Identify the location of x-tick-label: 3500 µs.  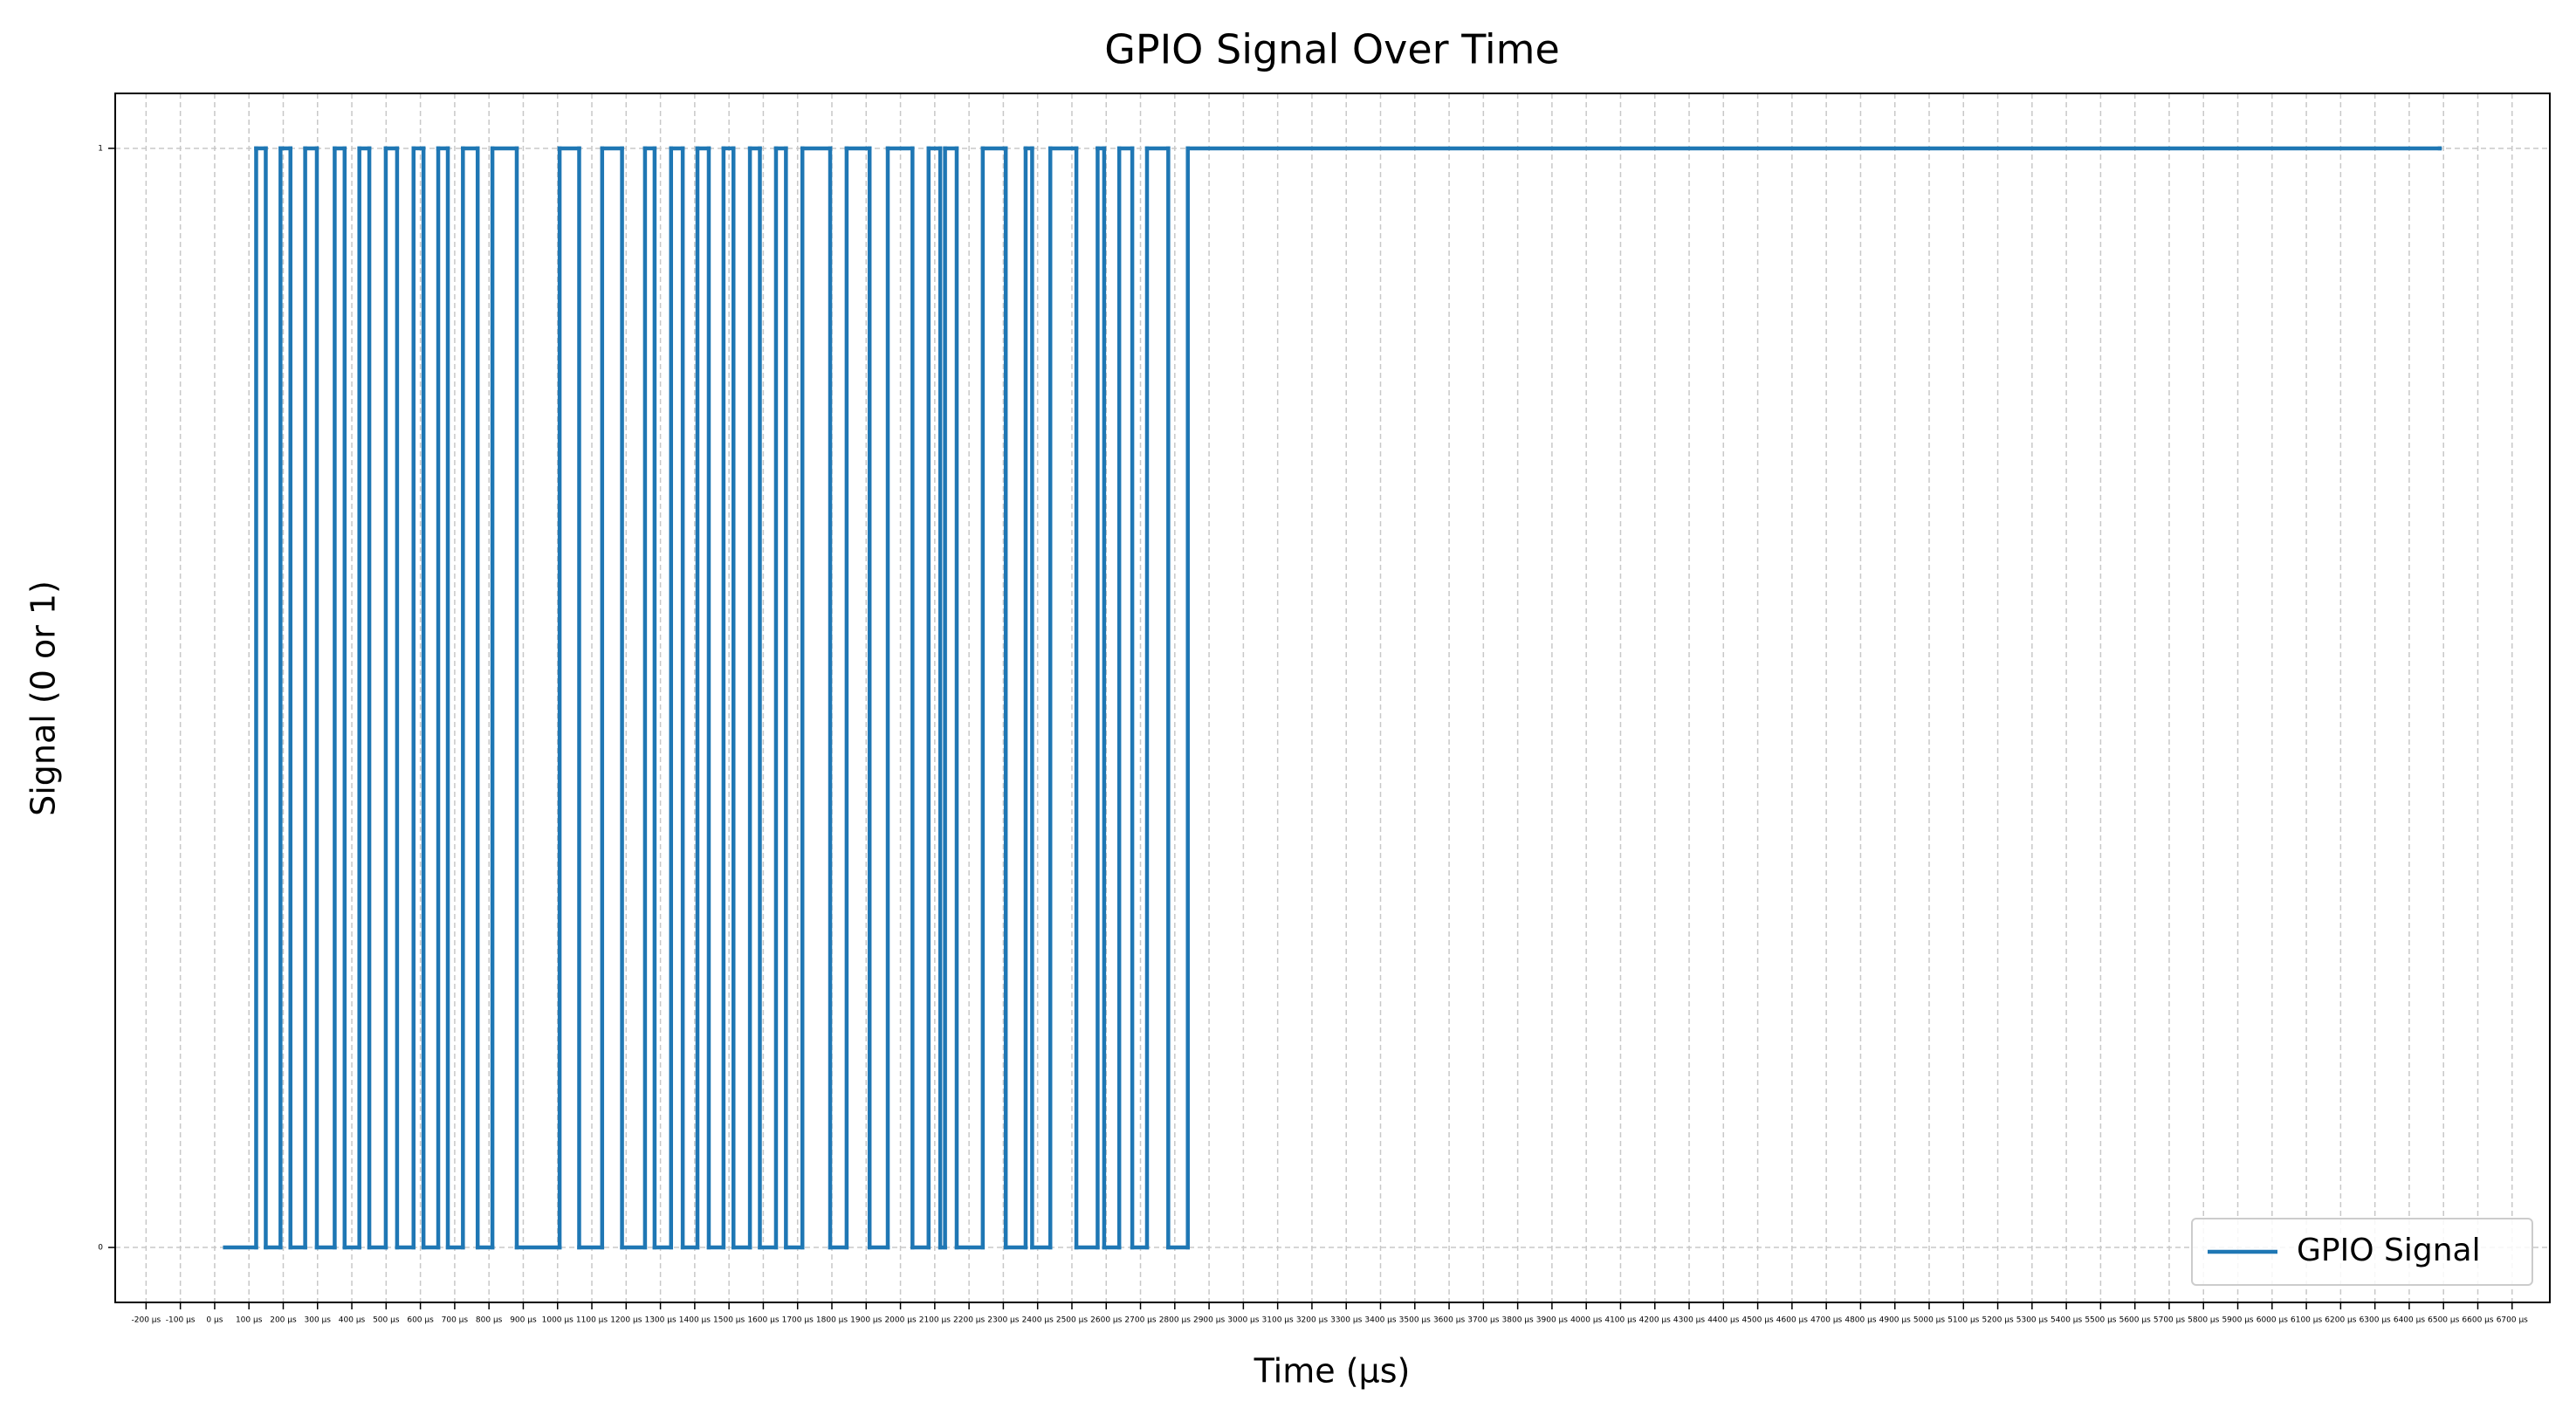
(1415, 1320).